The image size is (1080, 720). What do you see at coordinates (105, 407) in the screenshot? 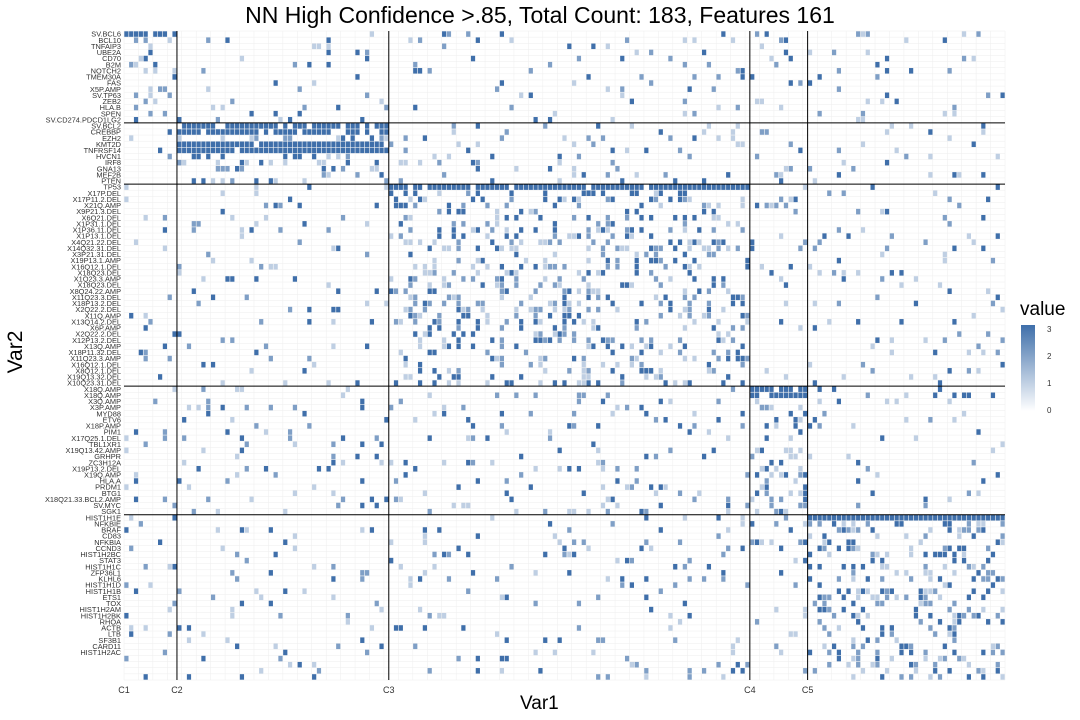
I see `y-tick-label: X3P.AMP` at bounding box center [105, 407].